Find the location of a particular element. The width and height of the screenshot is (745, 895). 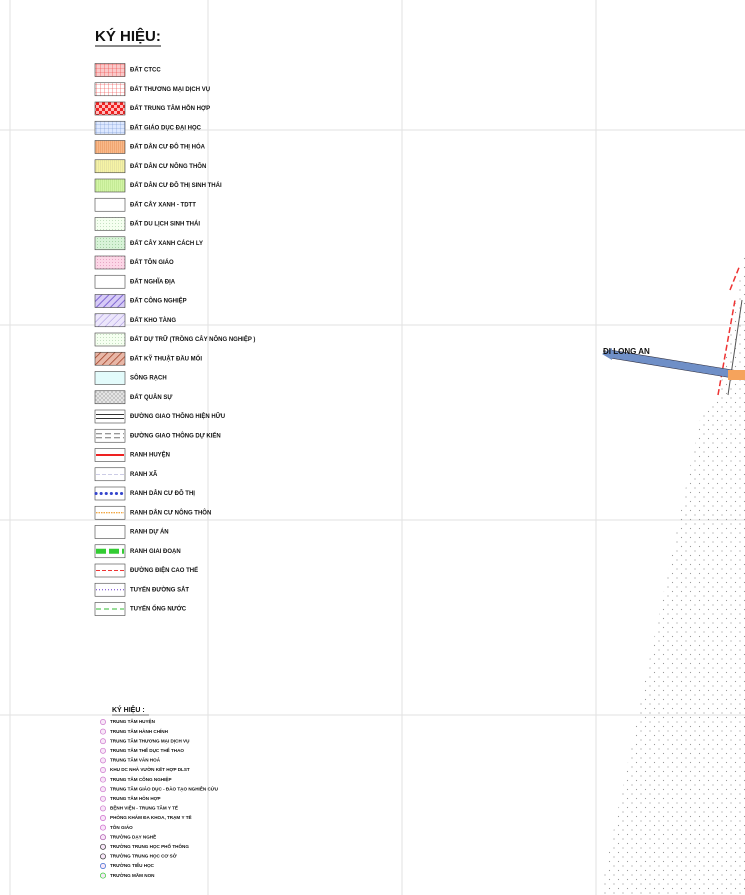

symbol-item: TRƯỜNG TRUNG HỌC CƠ SỞ is located at coordinates (138, 856).